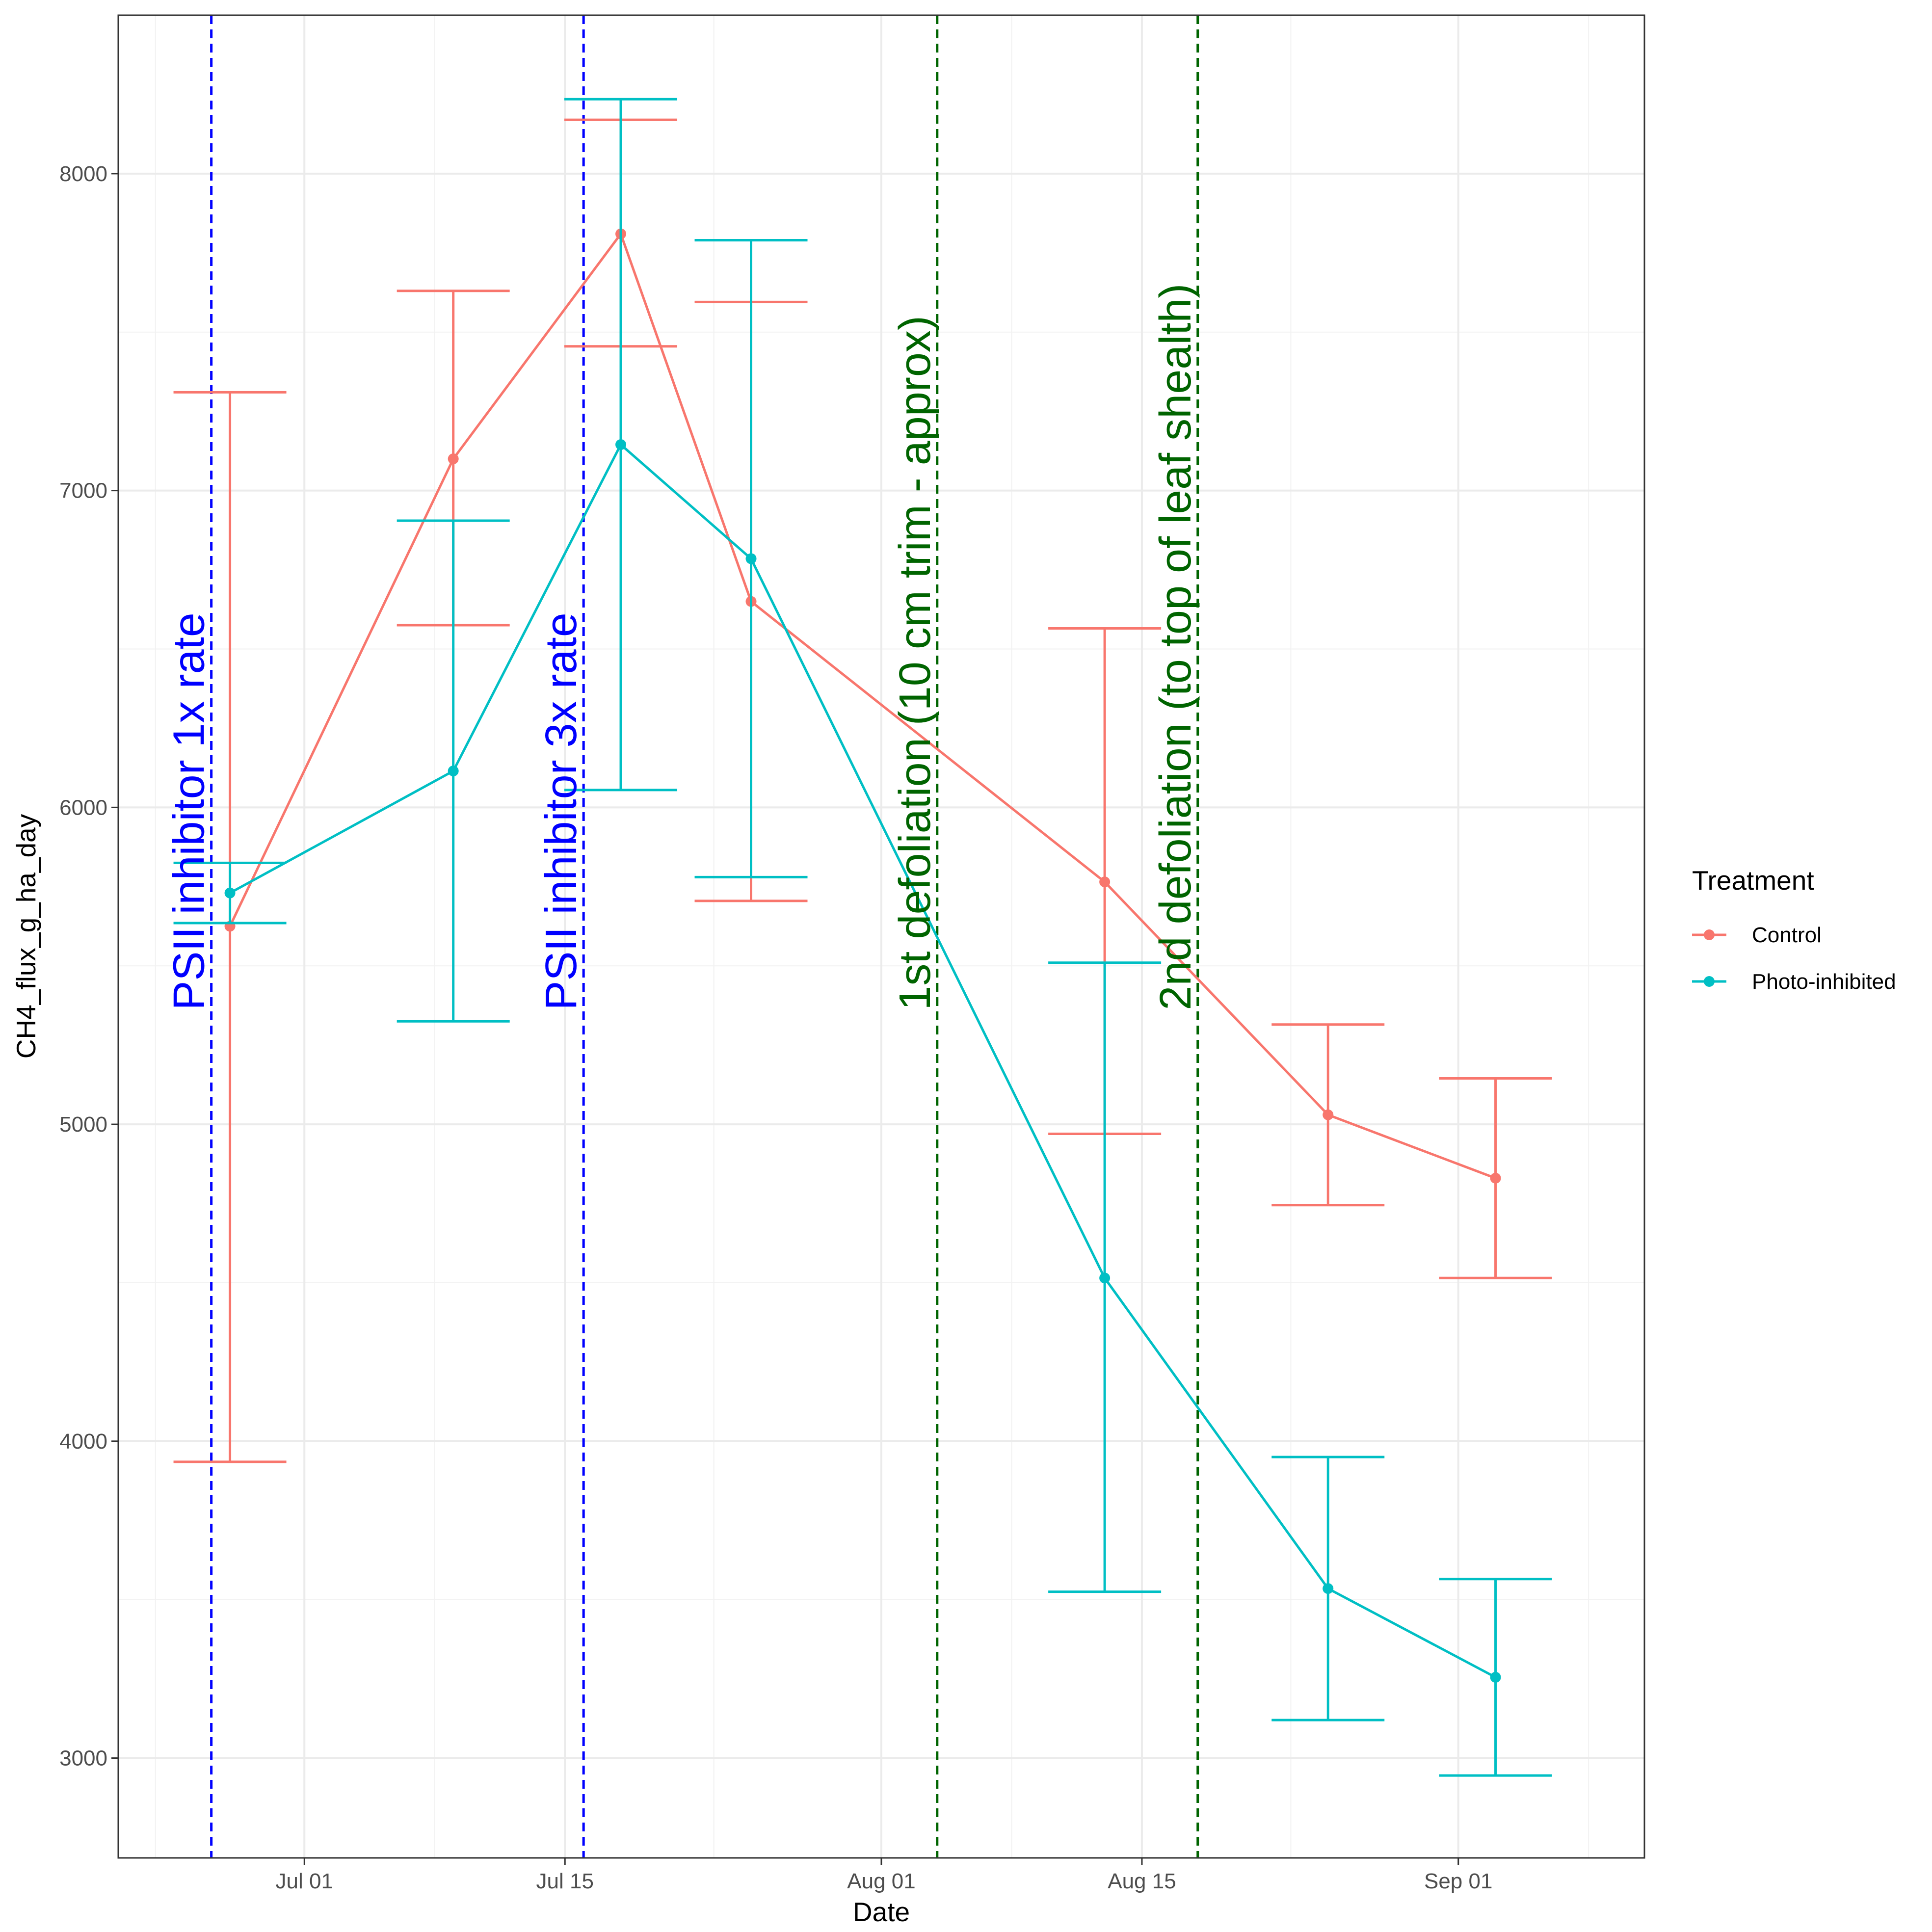 The height and width of the screenshot is (1932, 1932). I want to click on legend-item-photo-inhibited: Photo-inhibited, so click(1794, 982).